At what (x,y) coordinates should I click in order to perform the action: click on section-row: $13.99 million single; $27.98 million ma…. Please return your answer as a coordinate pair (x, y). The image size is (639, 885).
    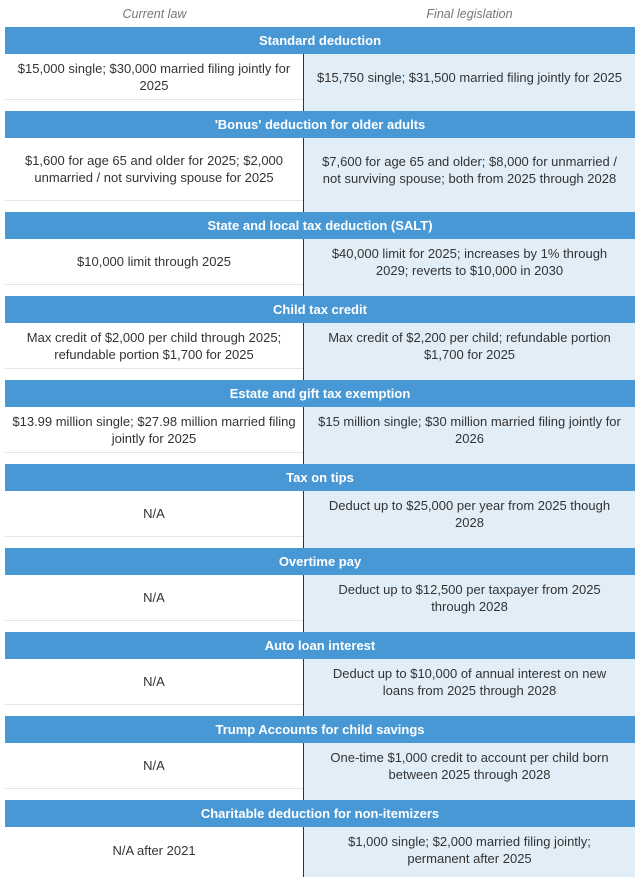
    Looking at the image, I should click on (320, 435).